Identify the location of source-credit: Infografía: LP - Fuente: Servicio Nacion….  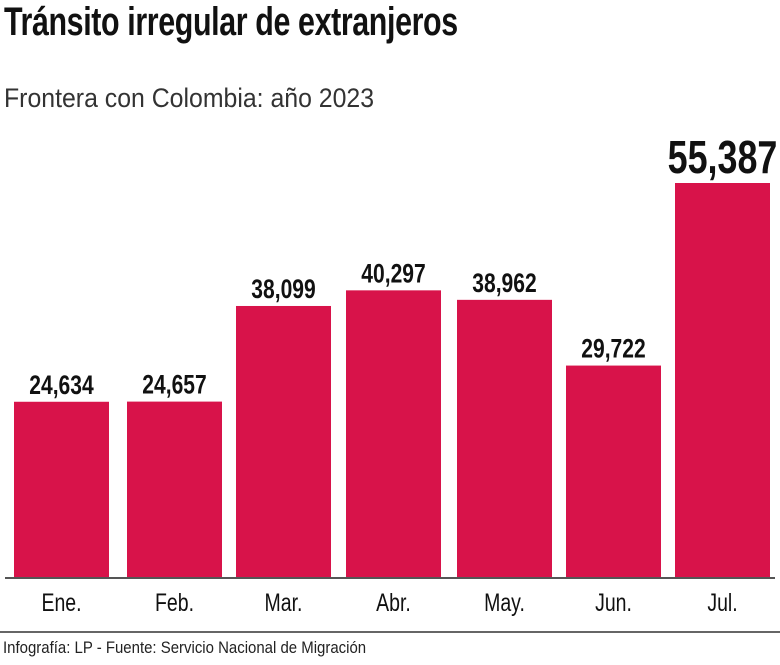
(185, 647).